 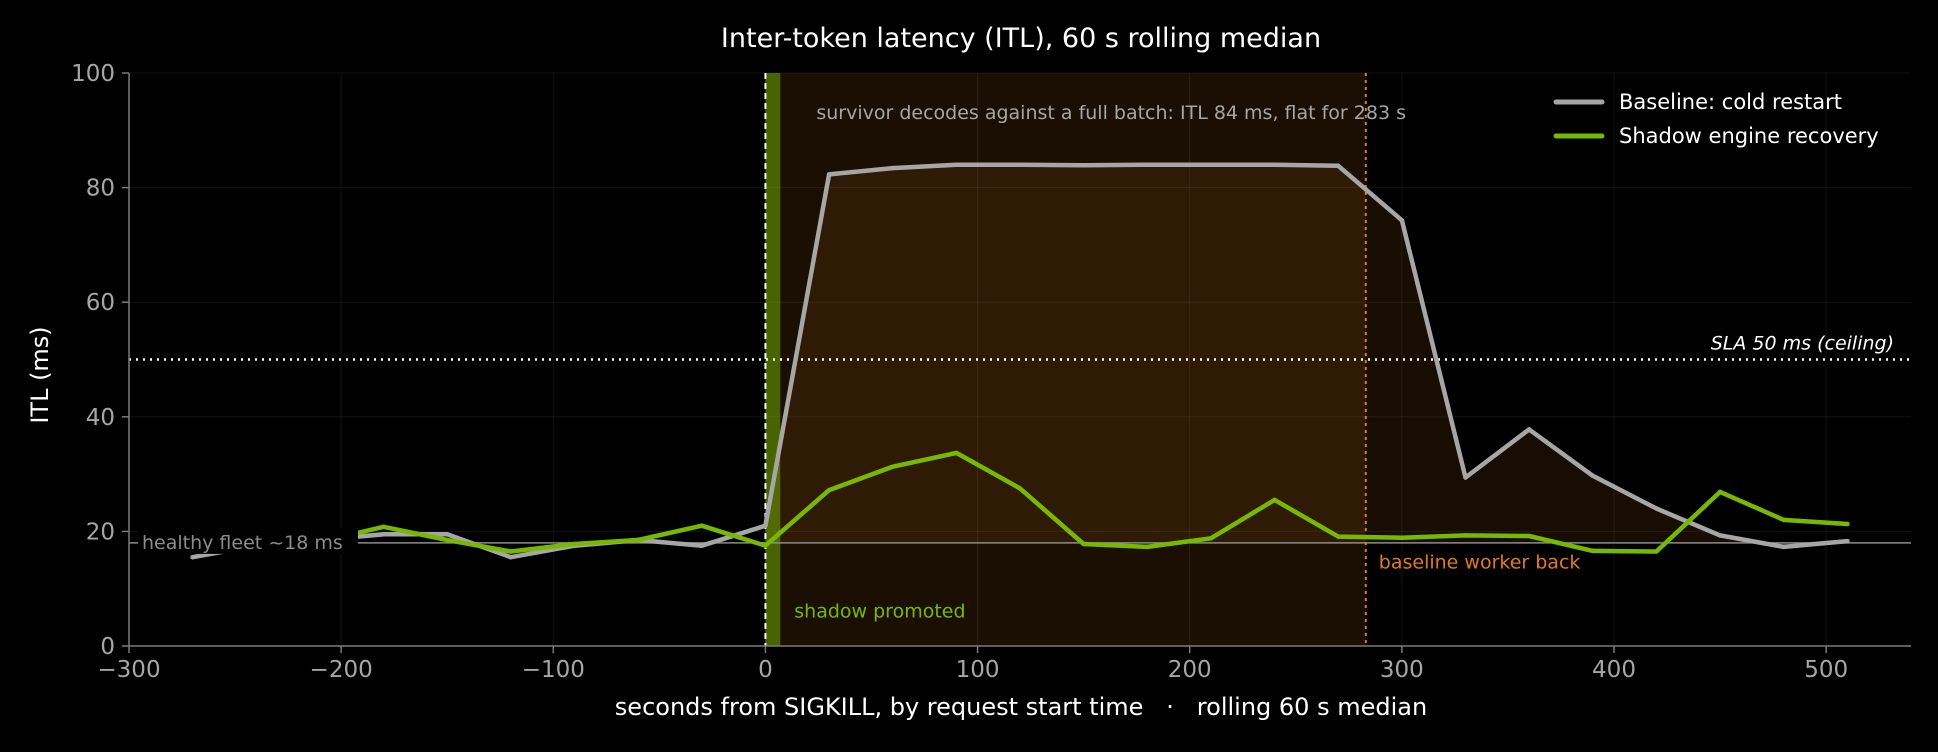 What do you see at coordinates (1190, 670) in the screenshot?
I see `x-tick-label: 200` at bounding box center [1190, 670].